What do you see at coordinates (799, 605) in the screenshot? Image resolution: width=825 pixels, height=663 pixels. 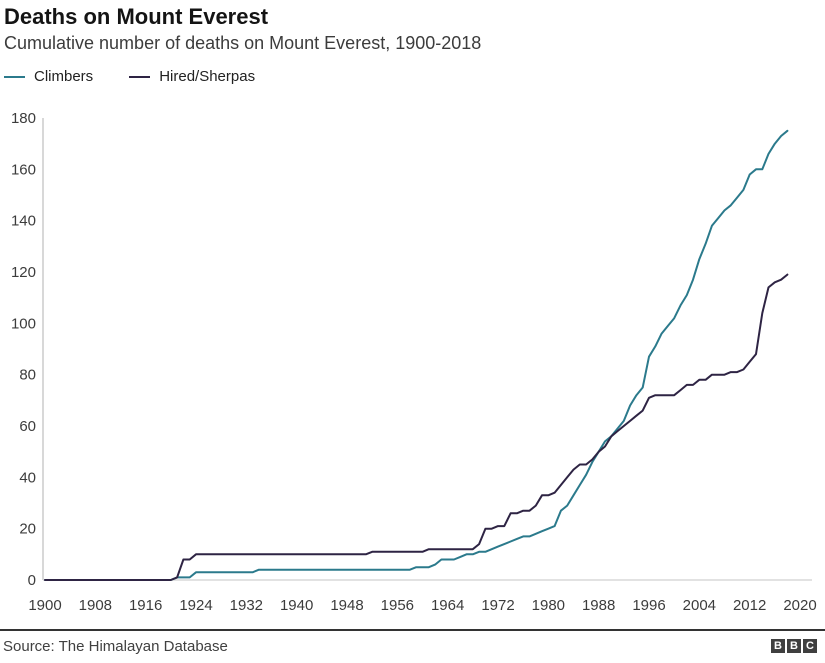 I see `x-tick-label: 2020` at bounding box center [799, 605].